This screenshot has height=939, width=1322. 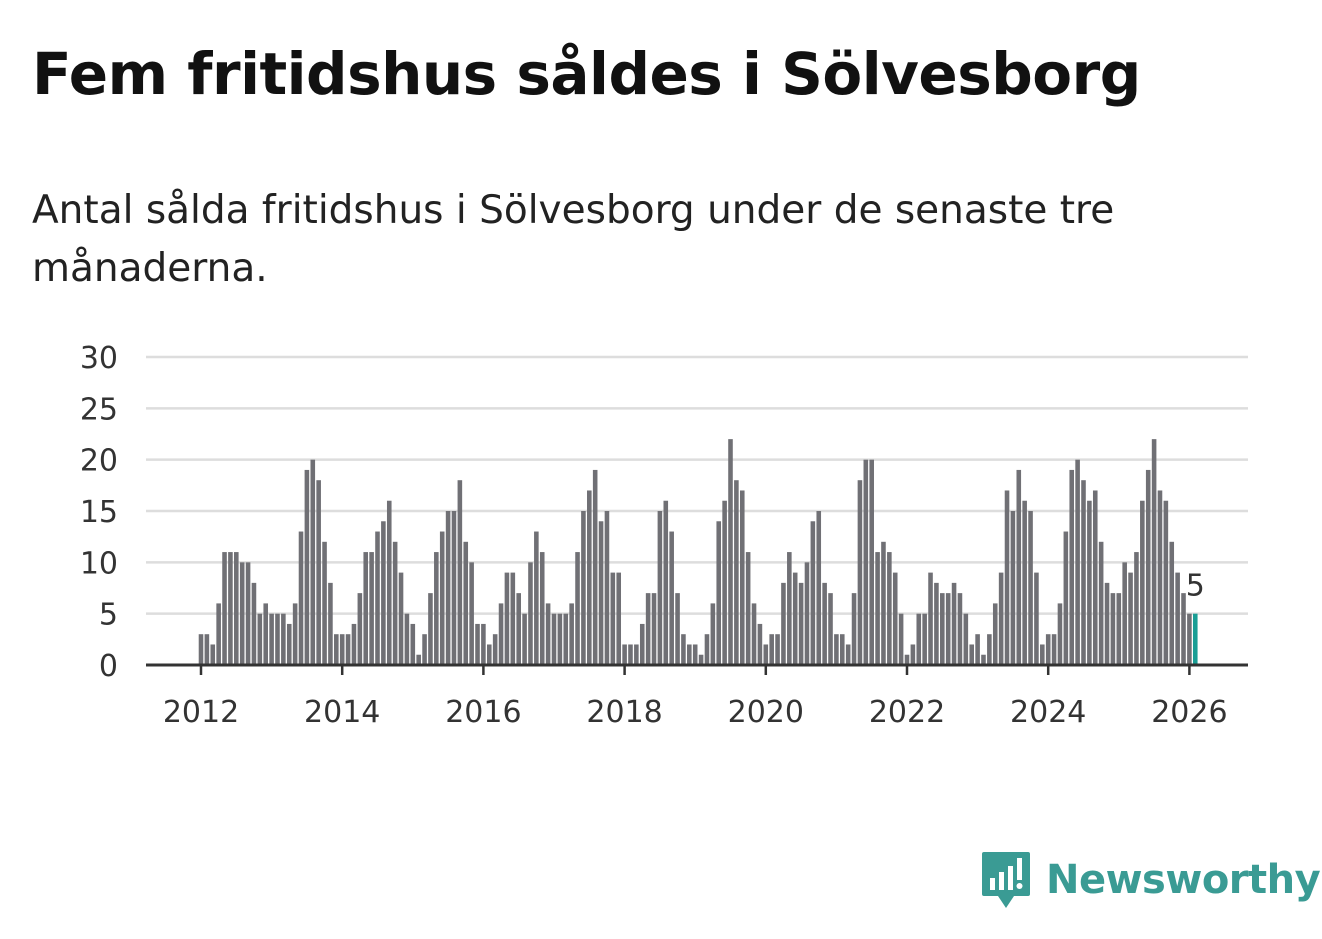 I want to click on y-tick-label: 25, so click(x=99, y=409).